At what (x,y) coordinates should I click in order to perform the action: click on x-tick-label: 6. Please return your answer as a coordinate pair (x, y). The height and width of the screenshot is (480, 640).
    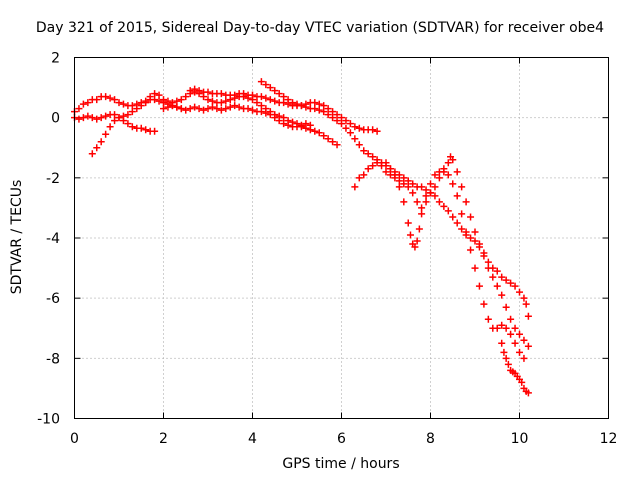
    Looking at the image, I should click on (341, 439).